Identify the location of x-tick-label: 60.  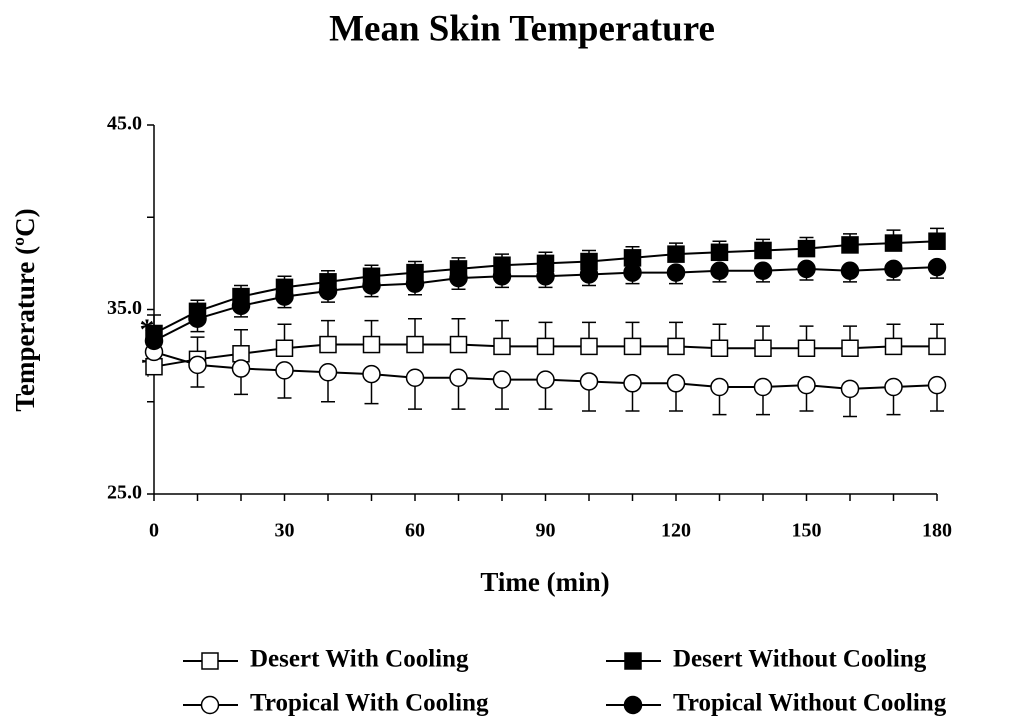
(415, 531).